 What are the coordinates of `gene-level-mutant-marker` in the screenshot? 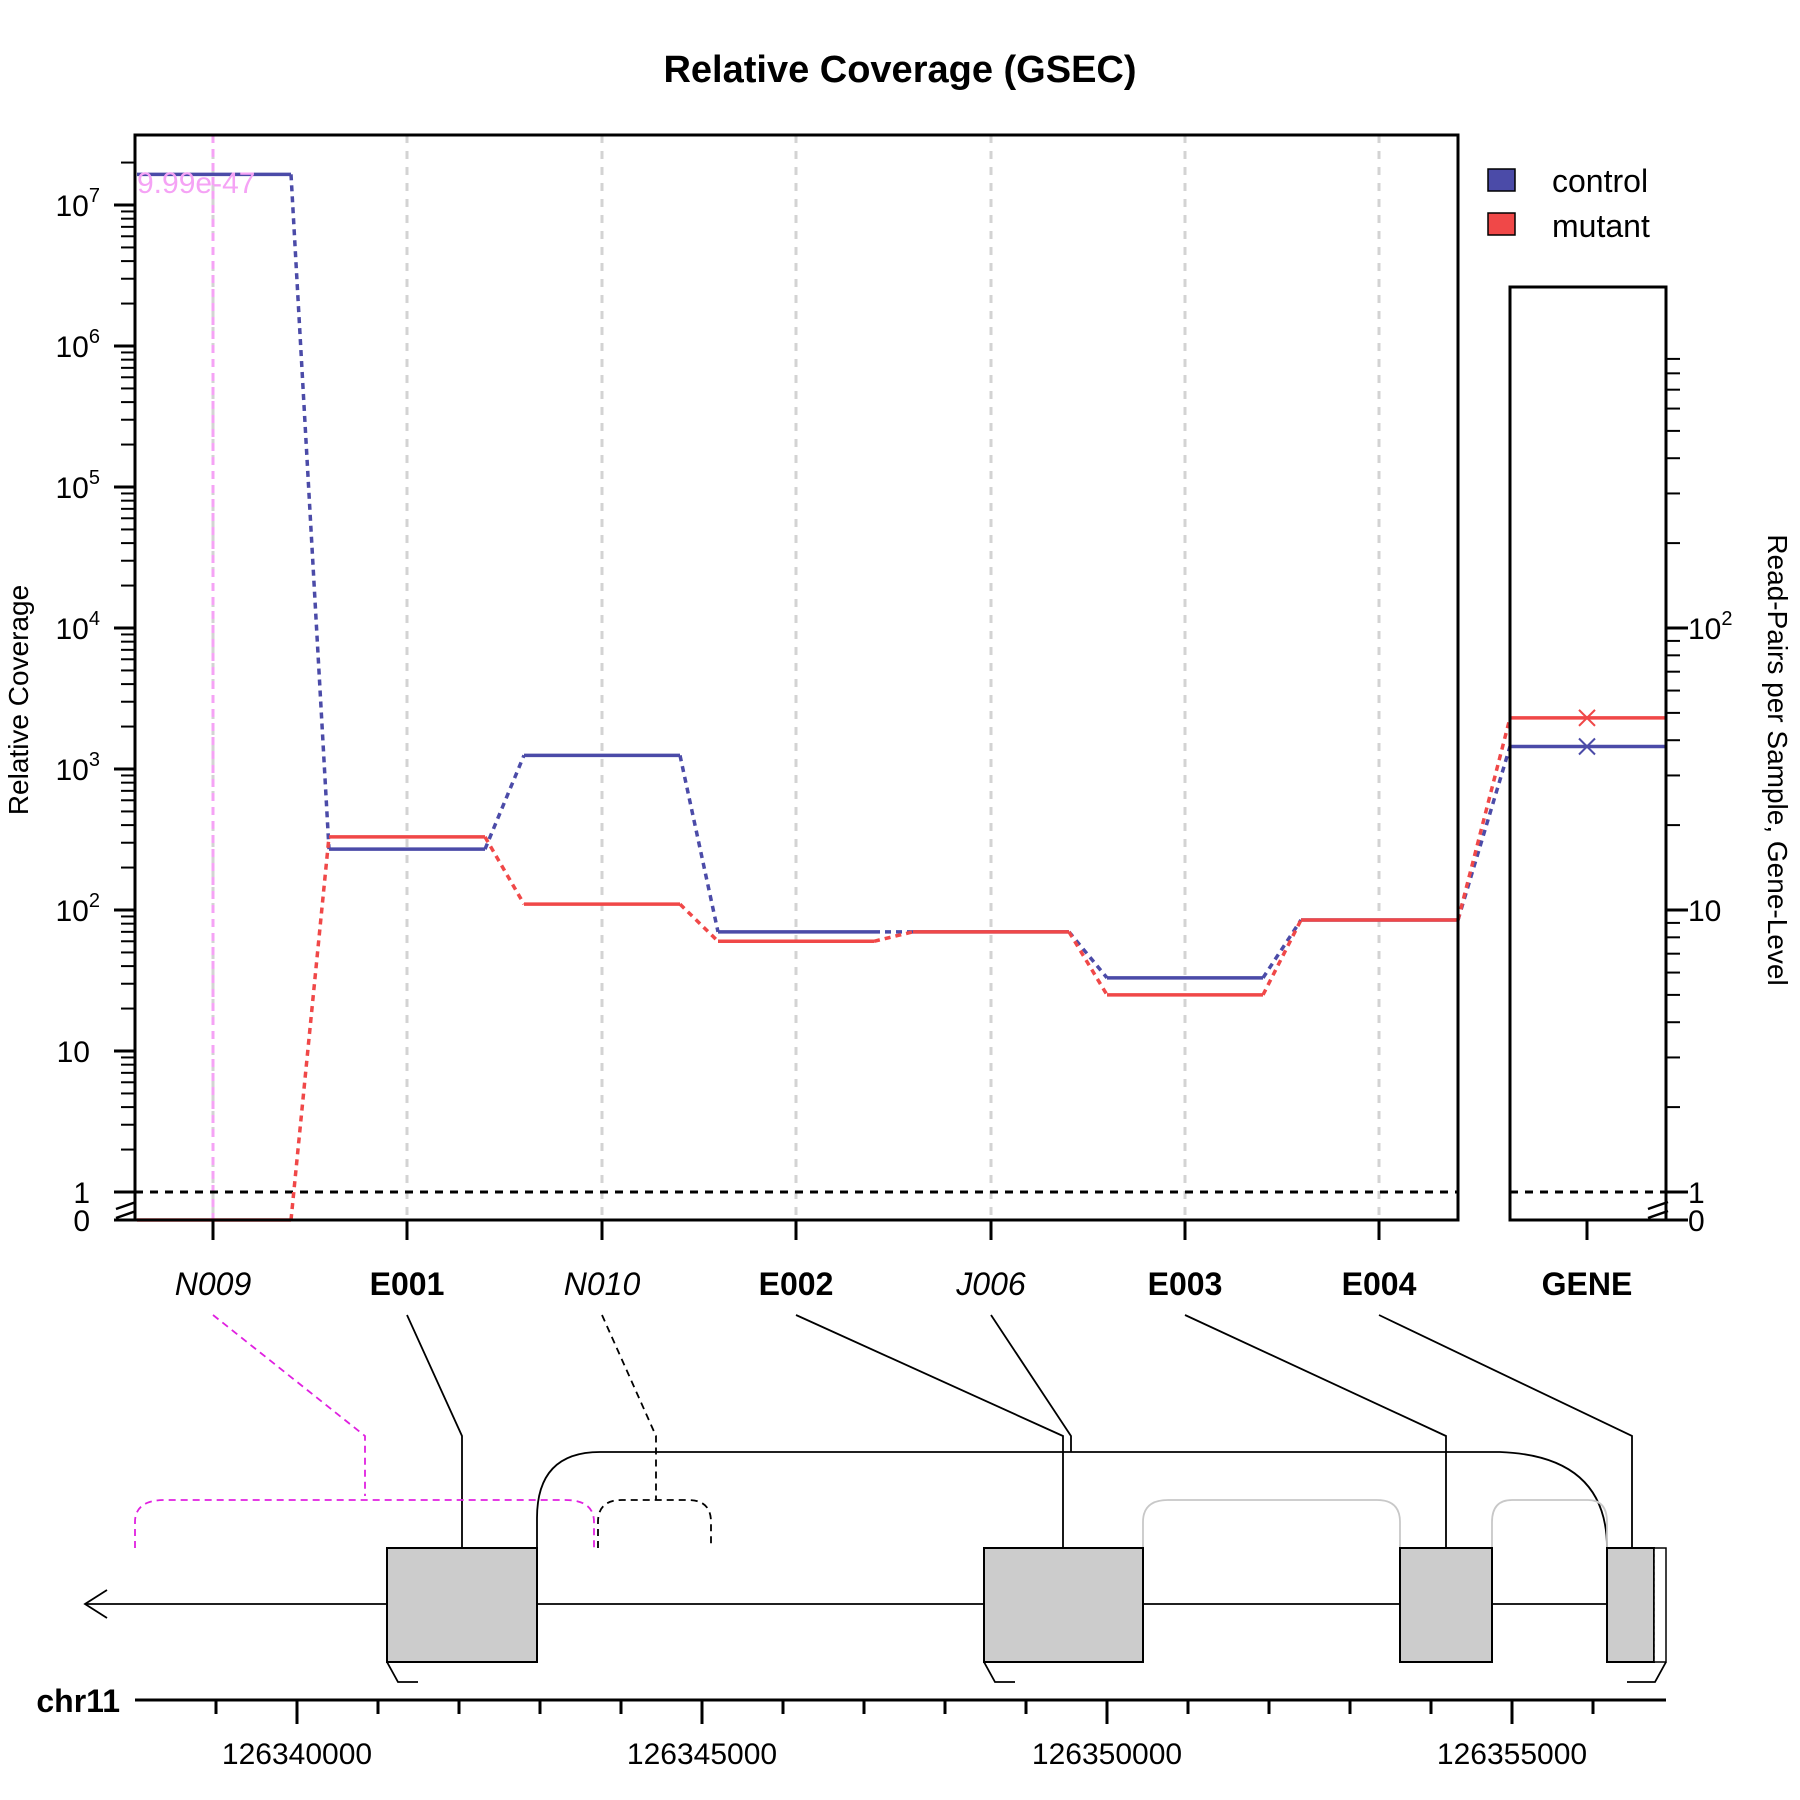 It's located at (1587, 718).